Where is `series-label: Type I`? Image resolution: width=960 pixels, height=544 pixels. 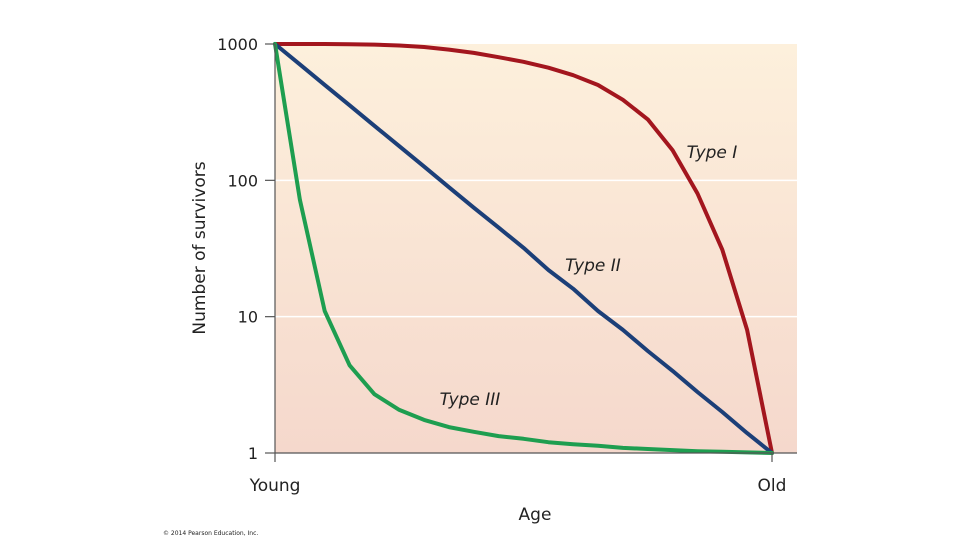 series-label: Type I is located at coordinates (712, 153).